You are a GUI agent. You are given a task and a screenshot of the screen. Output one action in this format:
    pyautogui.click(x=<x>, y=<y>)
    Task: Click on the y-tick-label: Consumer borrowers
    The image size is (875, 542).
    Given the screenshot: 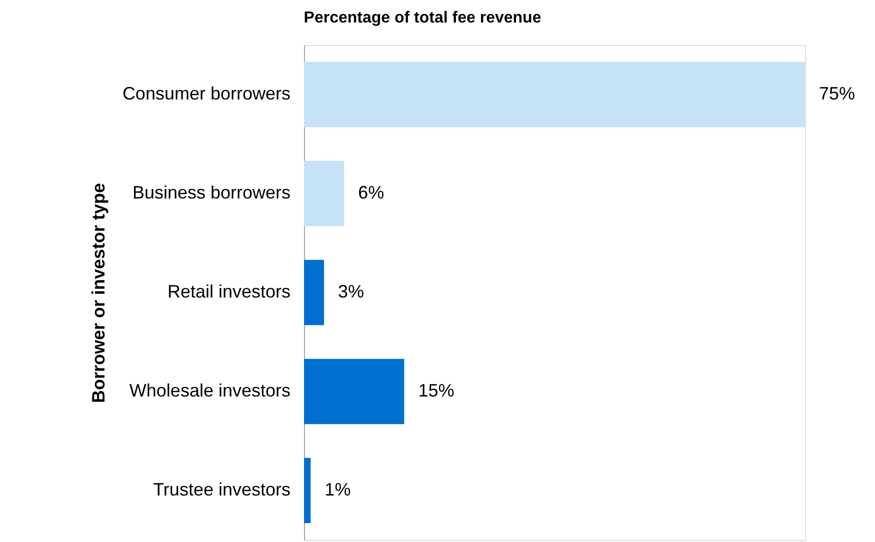 What is the action you would take?
    pyautogui.click(x=206, y=94)
    